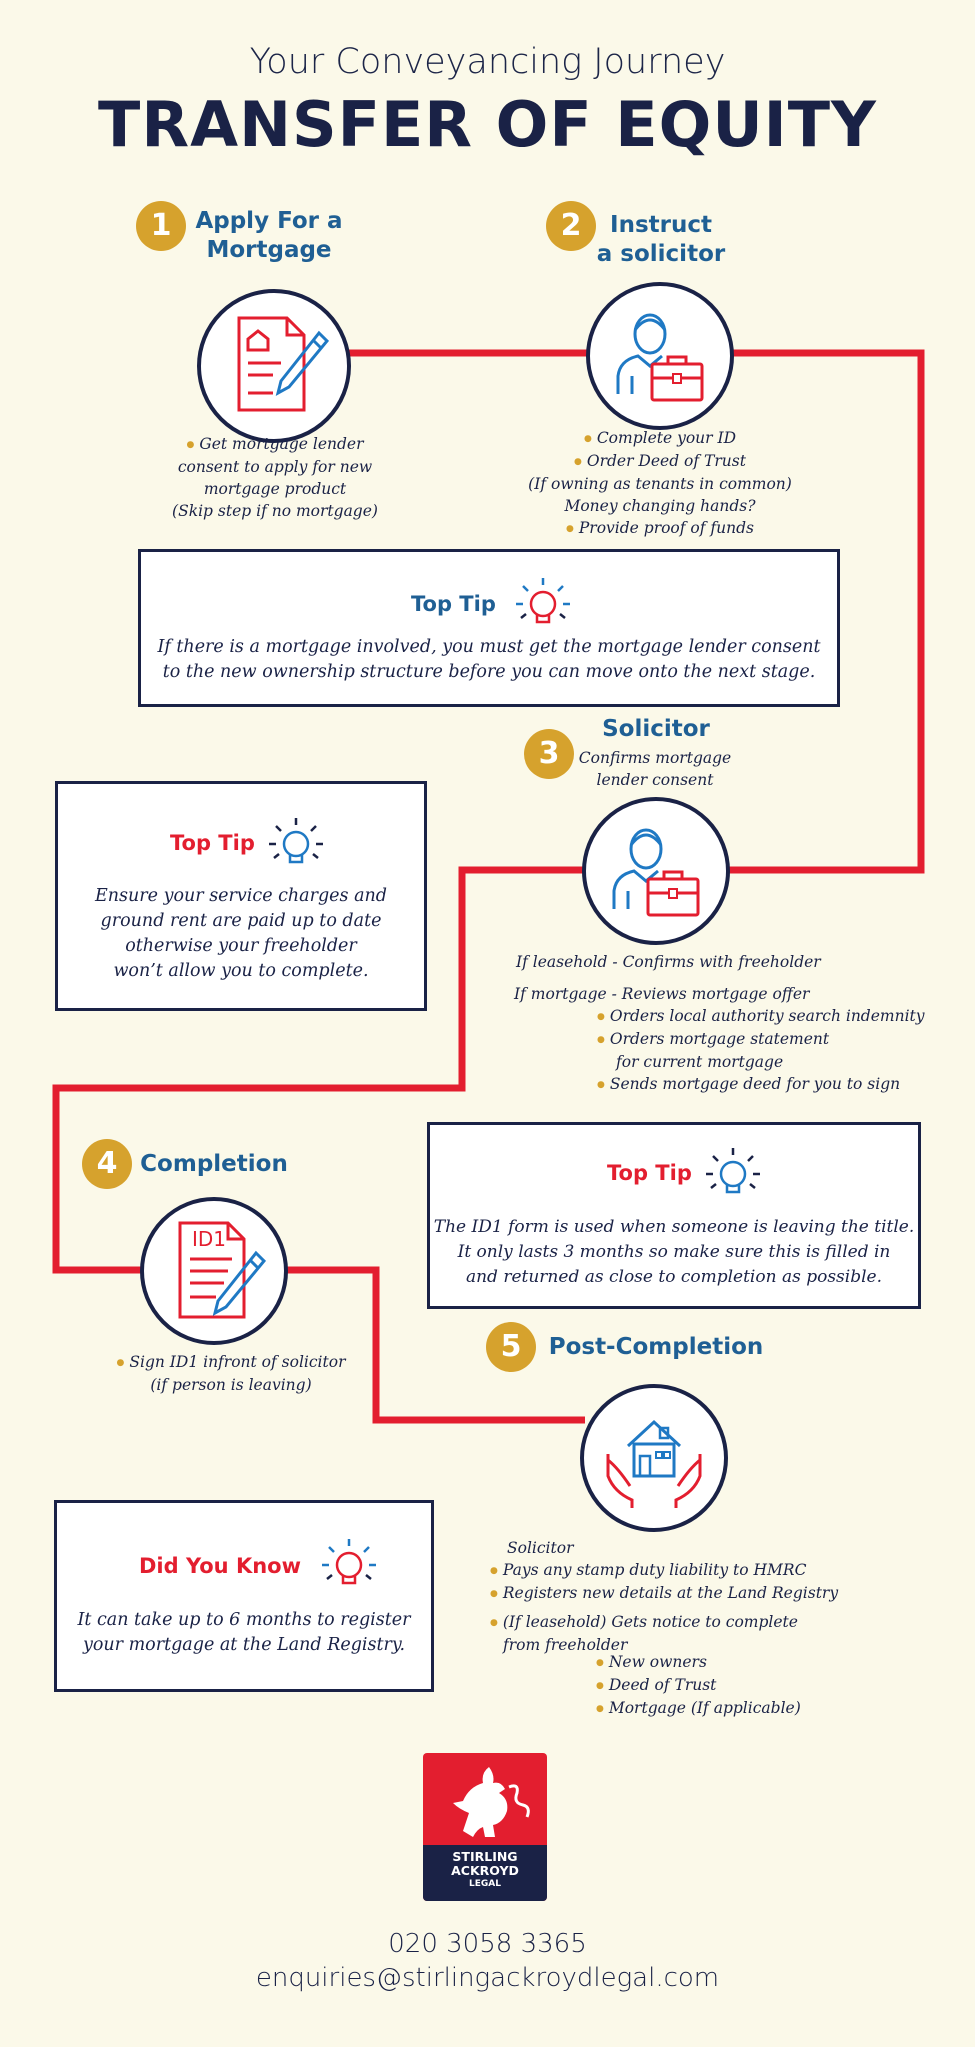 This screenshot has height=2047, width=975. Describe the element at coordinates (660, 438) in the screenshot. I see `step-2-line: Complete your ID` at that location.